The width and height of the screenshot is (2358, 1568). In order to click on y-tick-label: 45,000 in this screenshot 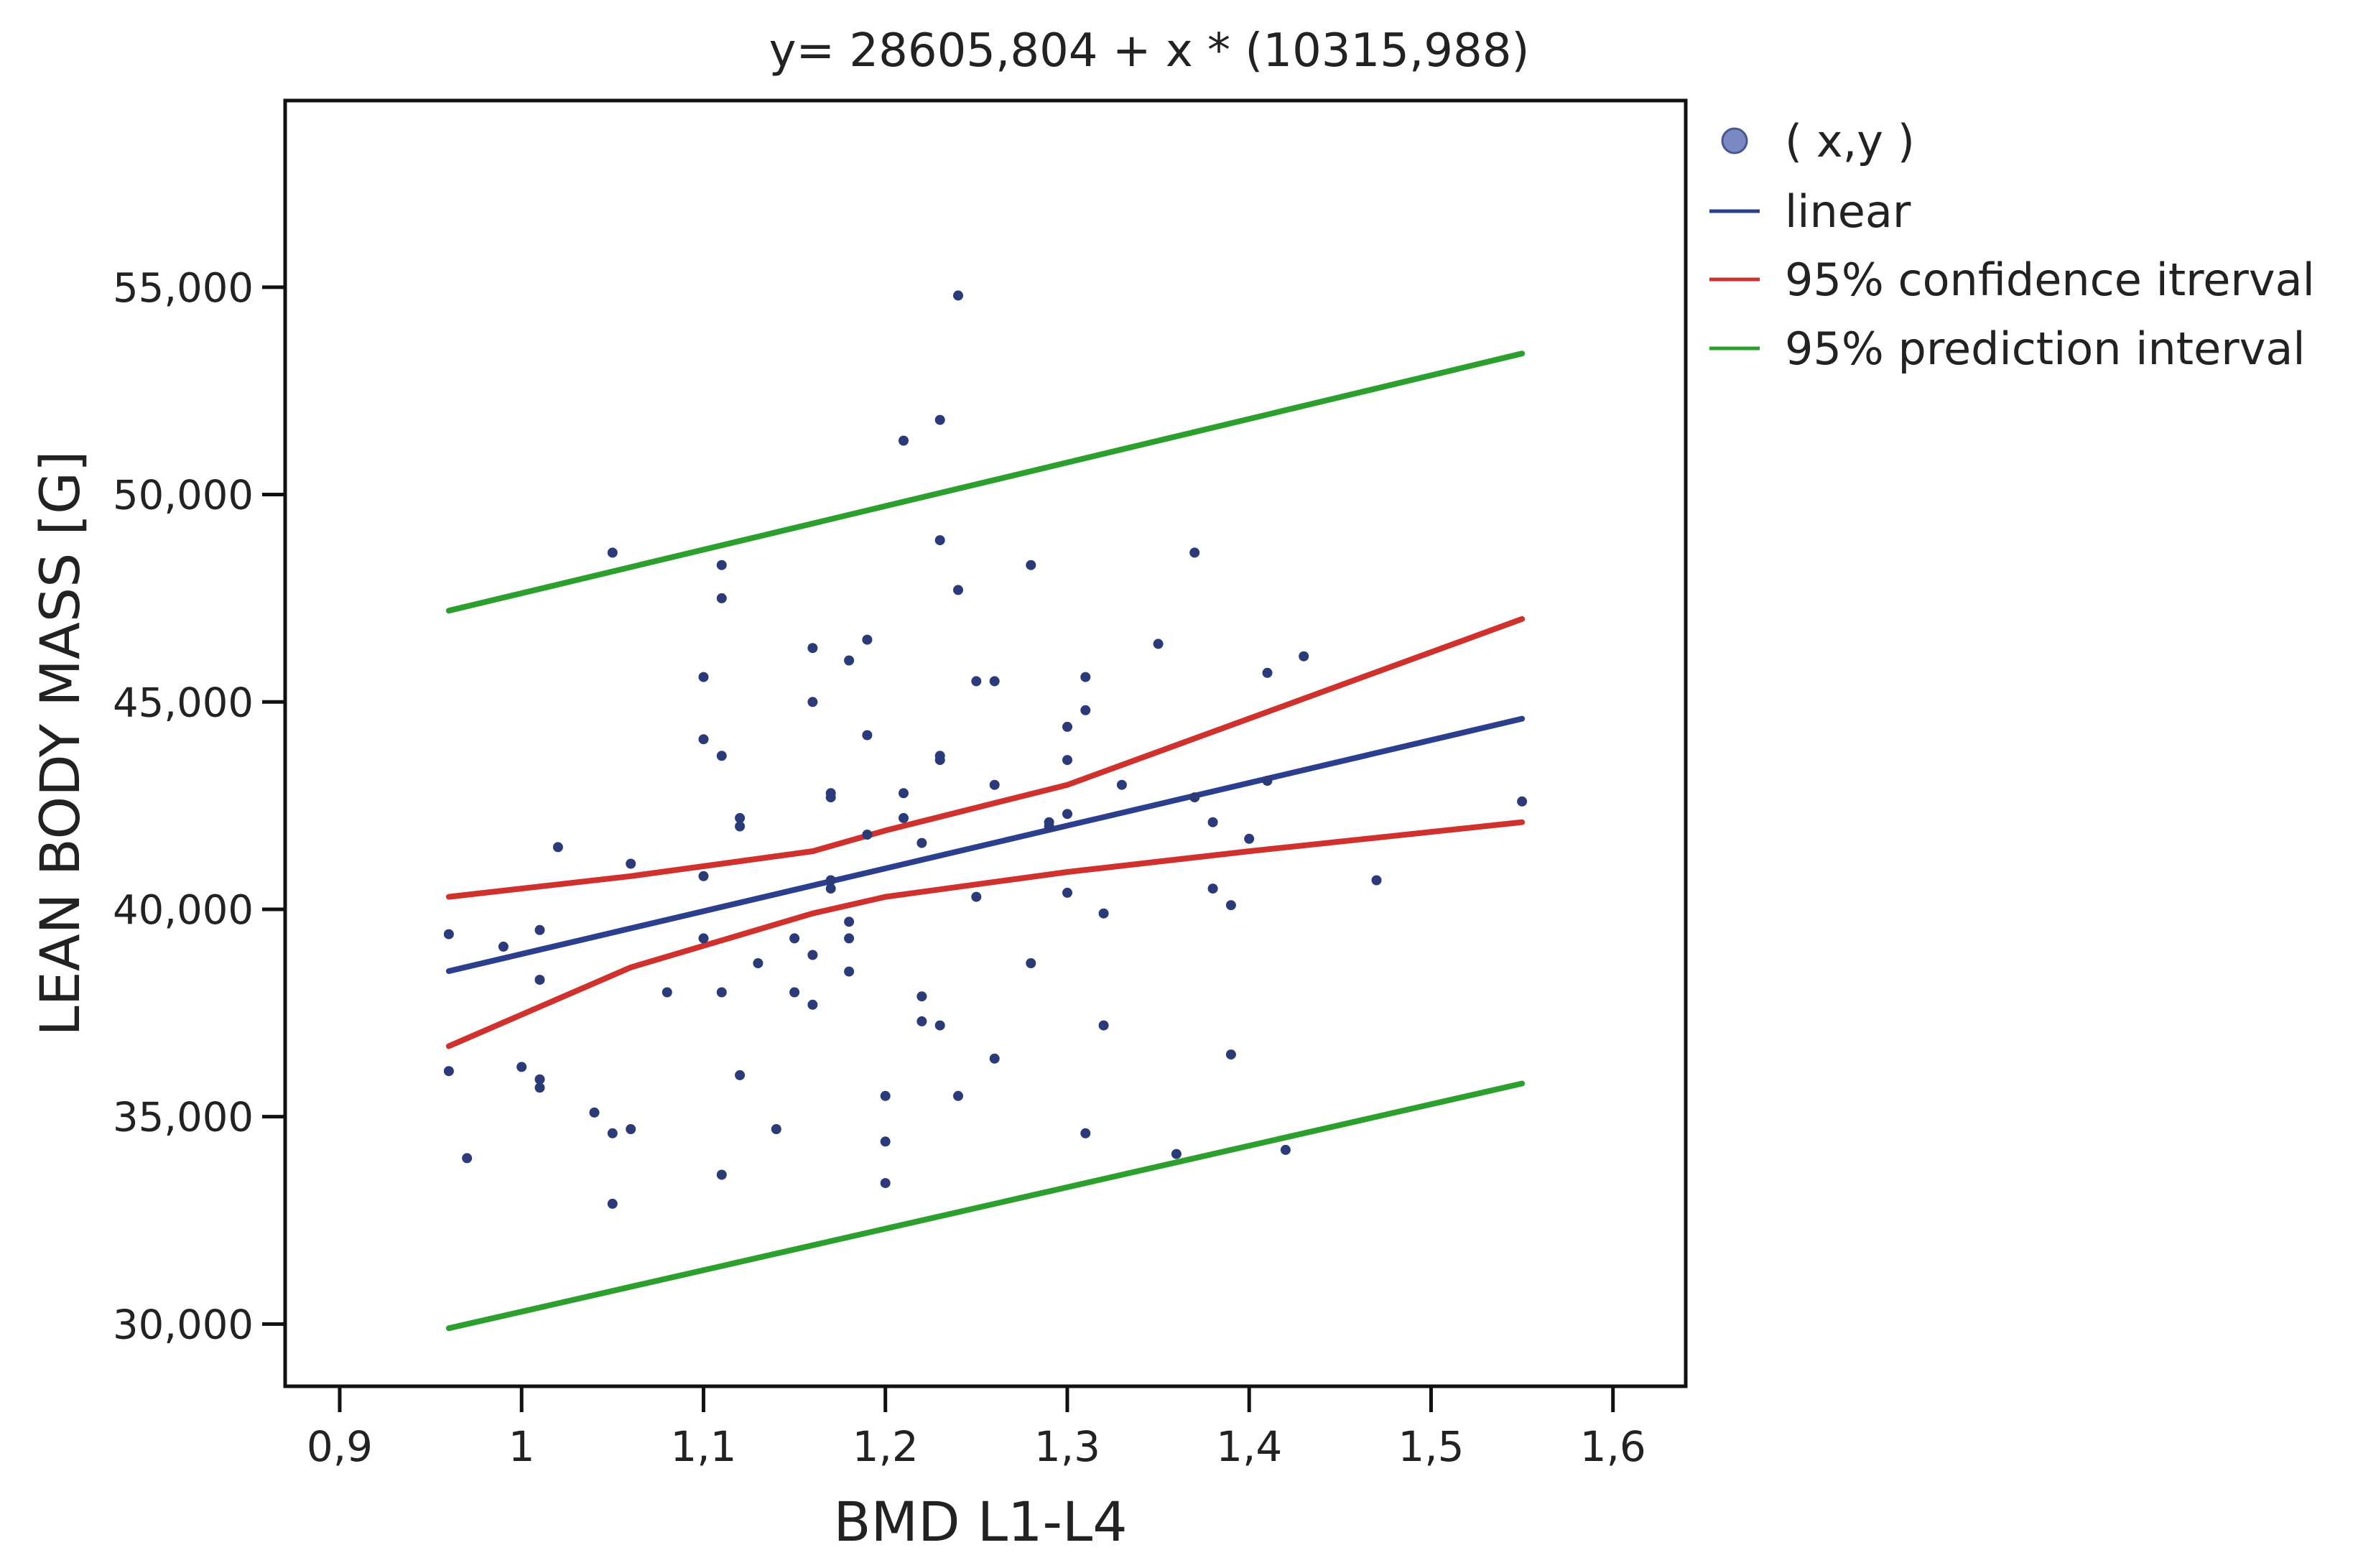, I will do `click(183, 703)`.